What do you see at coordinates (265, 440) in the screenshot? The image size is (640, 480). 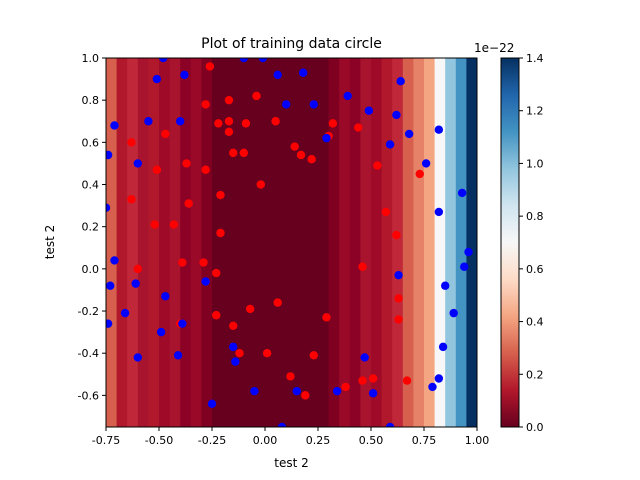 I see `x-tick-label: 0.00` at bounding box center [265, 440].